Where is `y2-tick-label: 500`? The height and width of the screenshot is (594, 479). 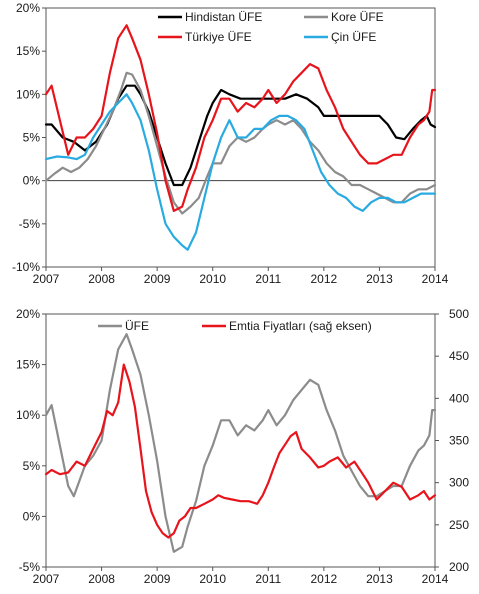 y2-tick-label: 500 is located at coordinates (459, 314).